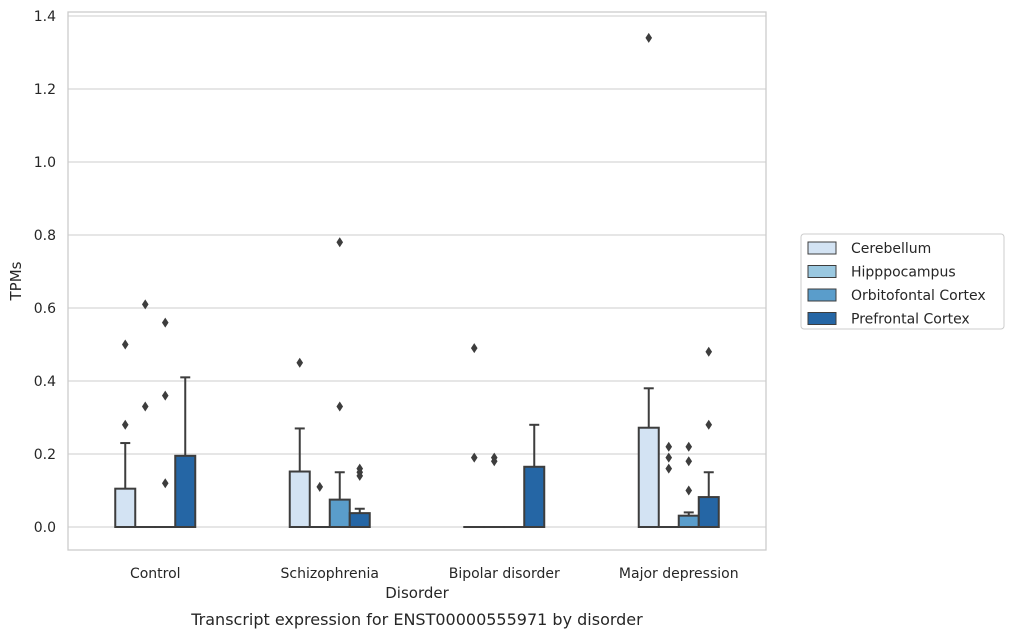 This screenshot has width=1014, height=637. I want to click on legend-label: Hipppocampus, so click(903, 273).